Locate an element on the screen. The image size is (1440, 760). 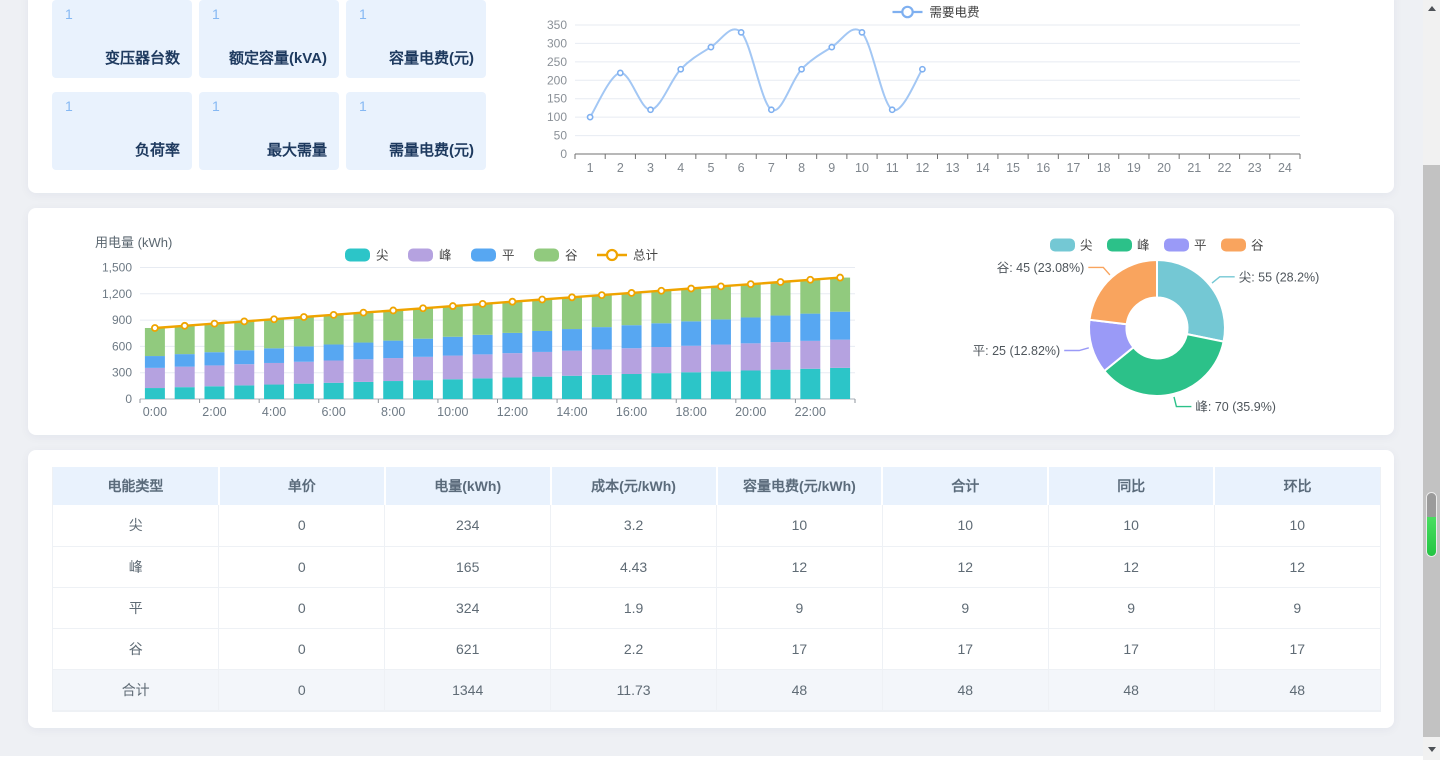
svg-text: 16 is located at coordinates (1043, 168).